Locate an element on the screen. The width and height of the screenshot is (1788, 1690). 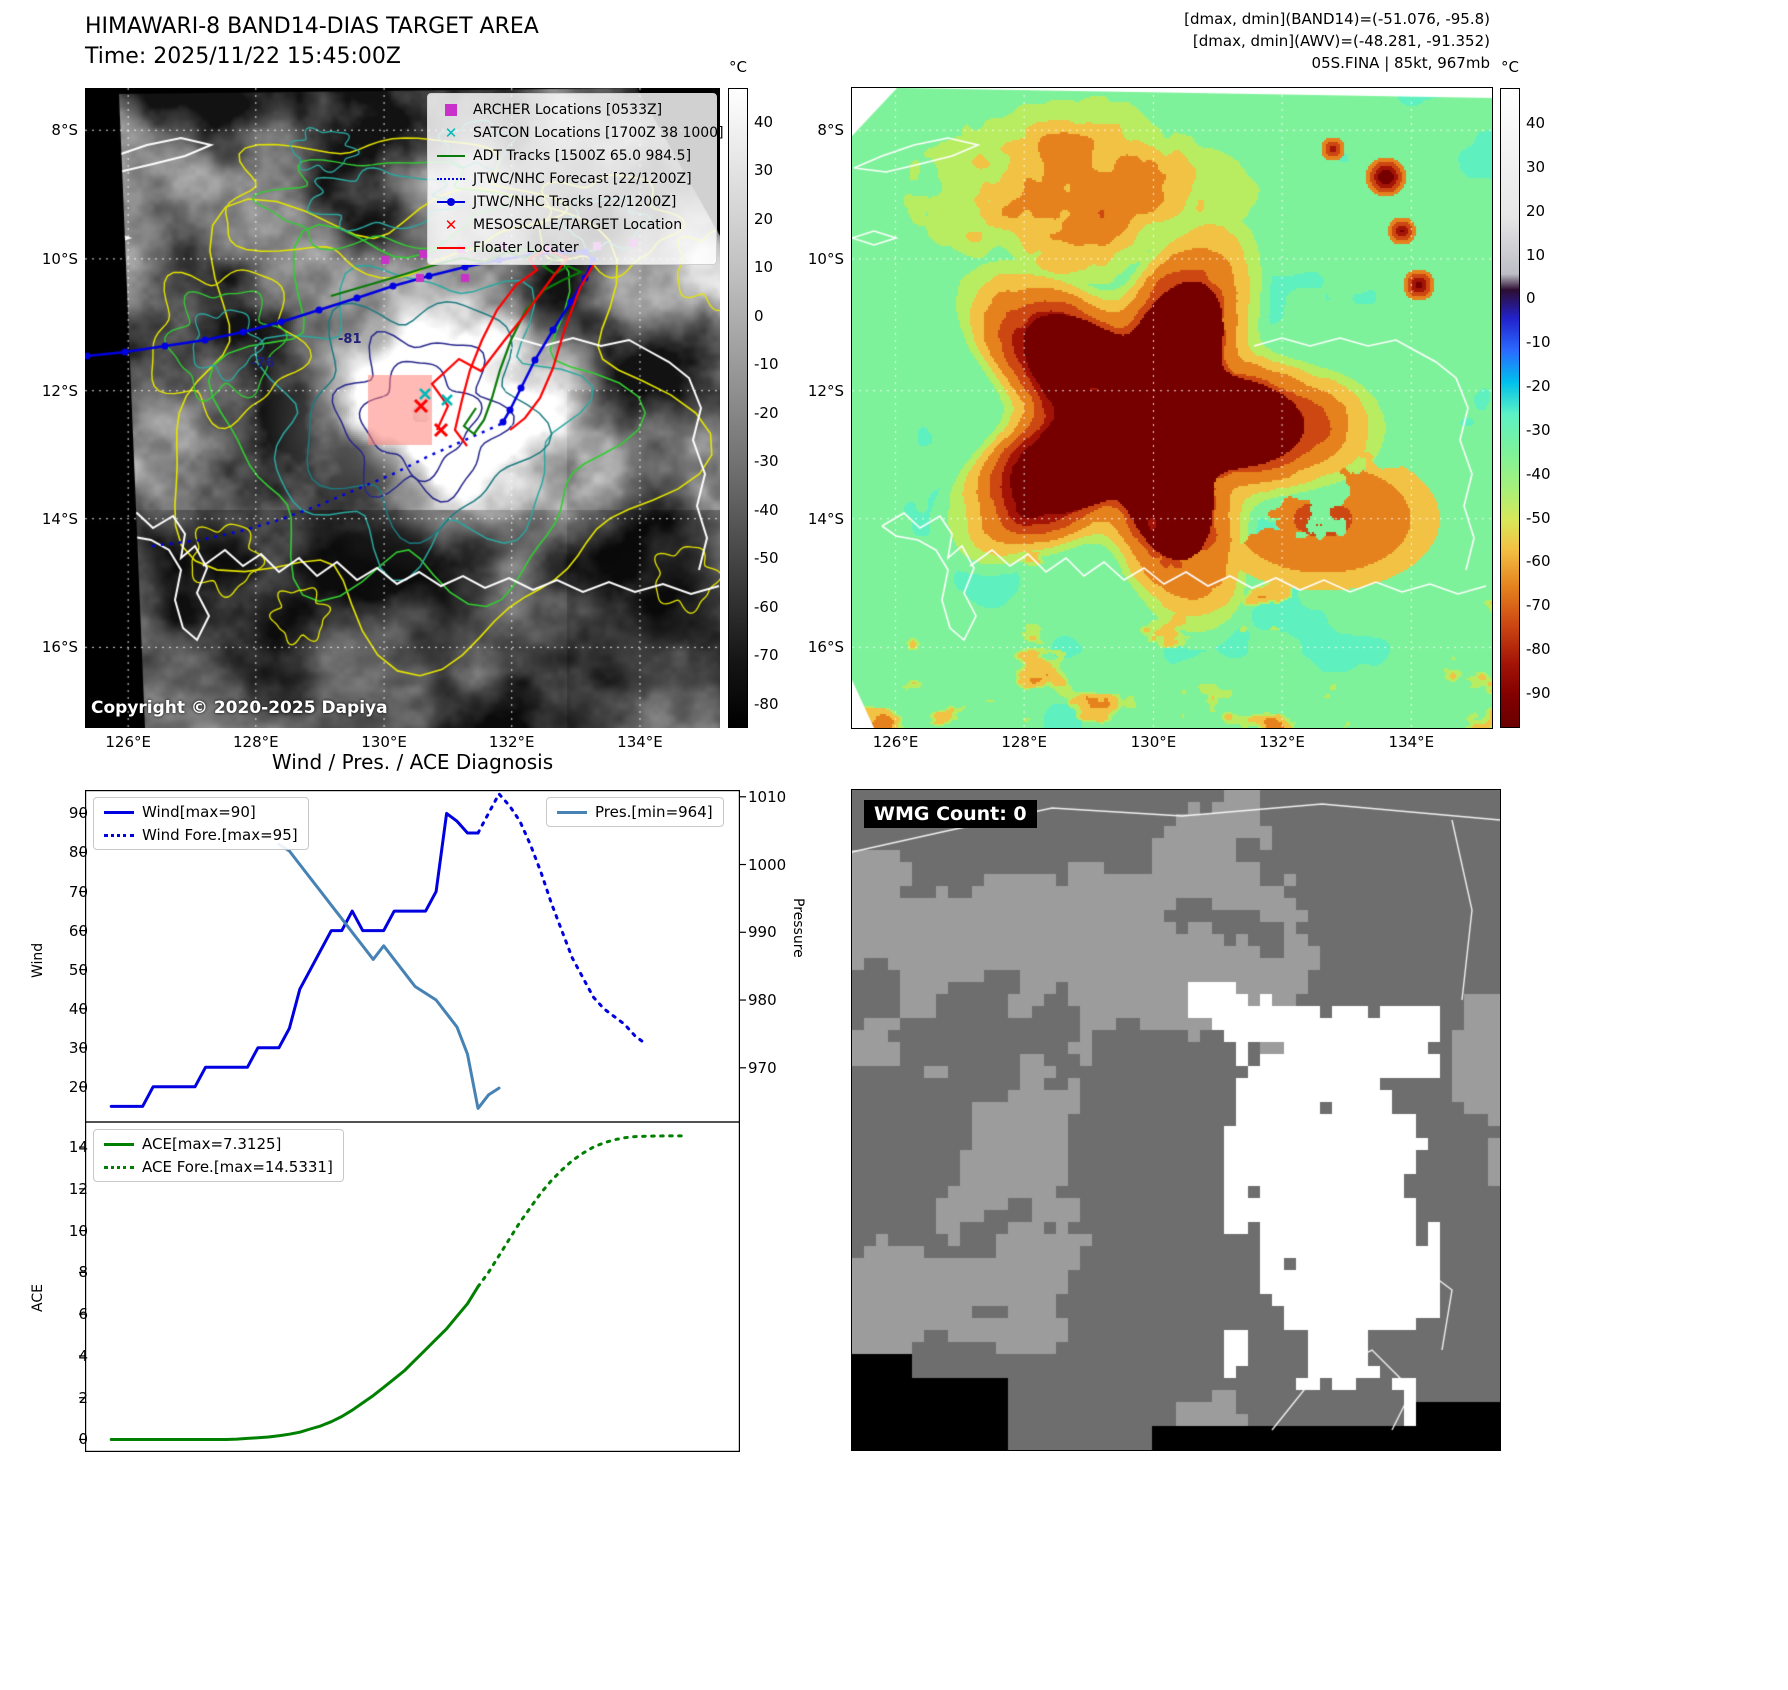
legend-label: JTWC/NHC Forecast [22/1200Z] is located at coordinates (582, 179).